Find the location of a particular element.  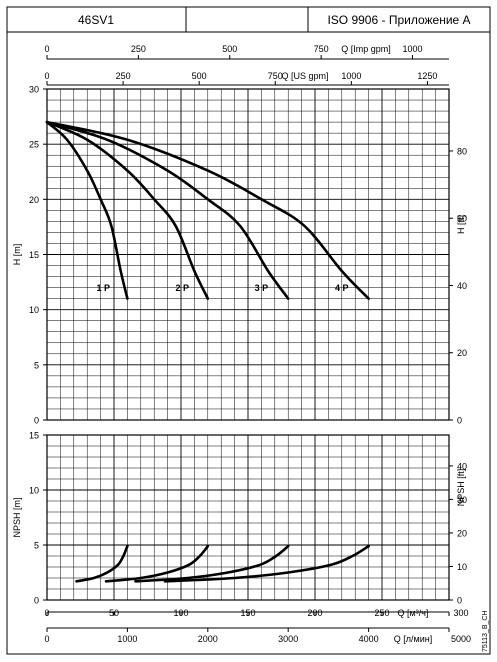

top-us-tick-label: 1250 is located at coordinates (427, 76).